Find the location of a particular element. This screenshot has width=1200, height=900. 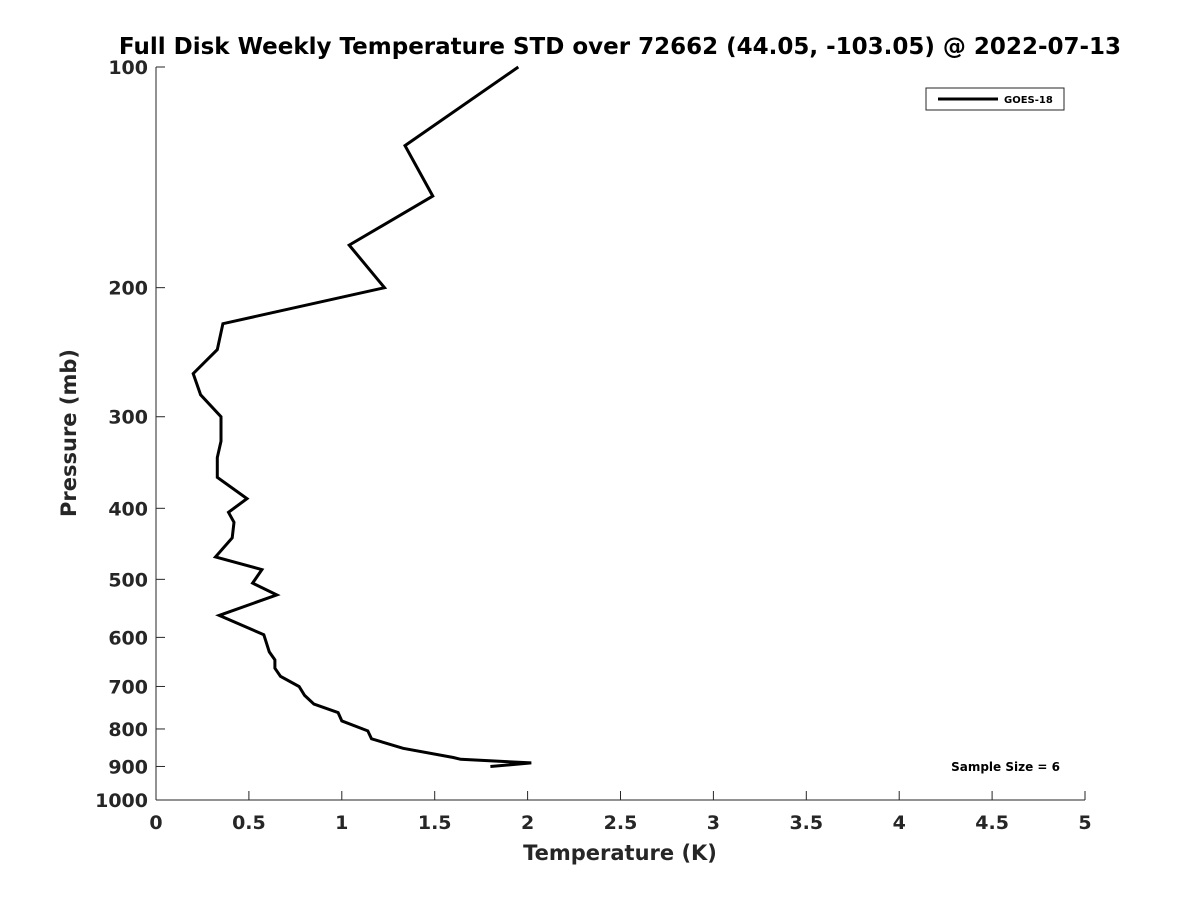

x-tick-label: 0.5 is located at coordinates (249, 823).